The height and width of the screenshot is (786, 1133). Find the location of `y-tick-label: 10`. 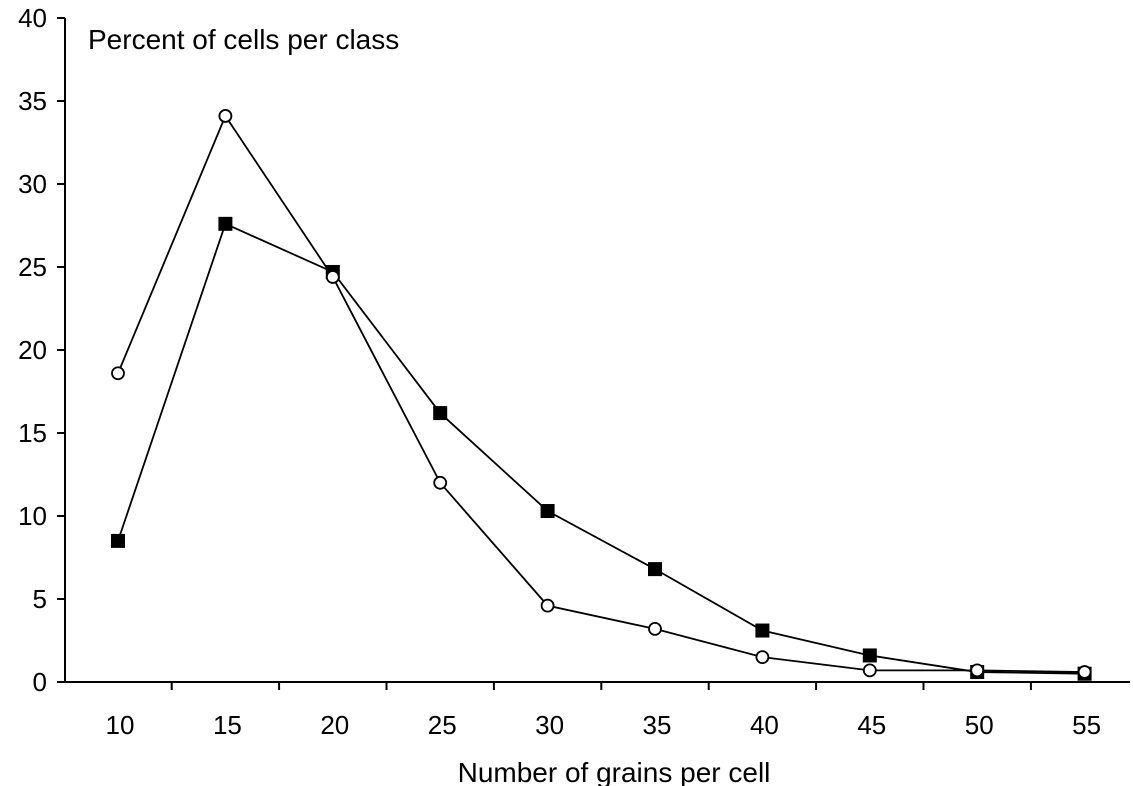

y-tick-label: 10 is located at coordinates (32, 516).